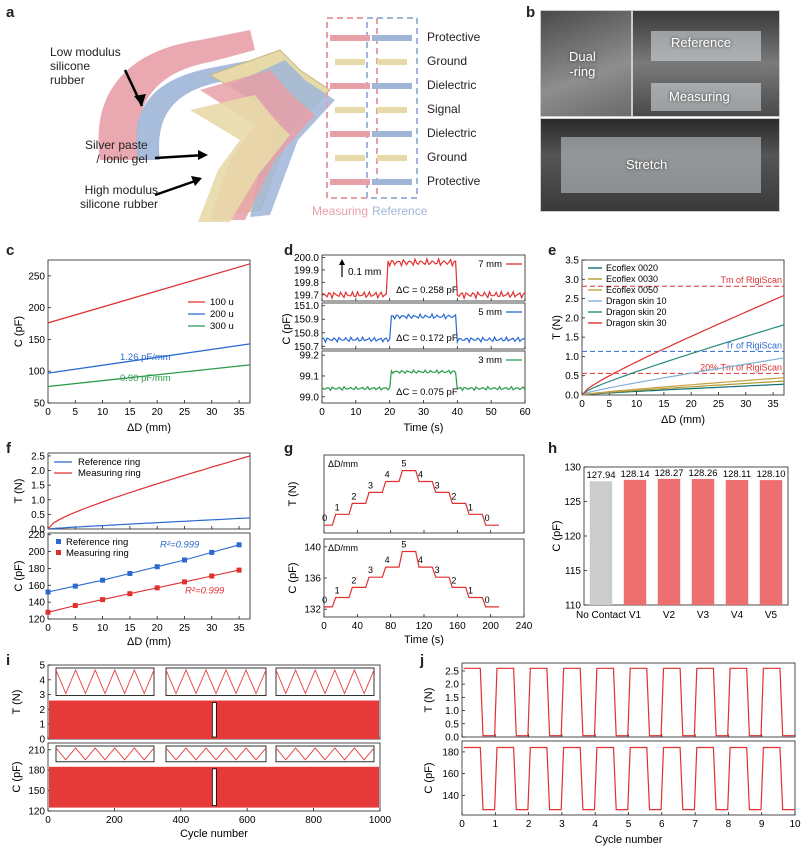 This screenshot has height=855, width=808. Describe the element at coordinates (42, 680) in the screenshot. I see `chart-i-top-y-tick-label: 4` at that location.